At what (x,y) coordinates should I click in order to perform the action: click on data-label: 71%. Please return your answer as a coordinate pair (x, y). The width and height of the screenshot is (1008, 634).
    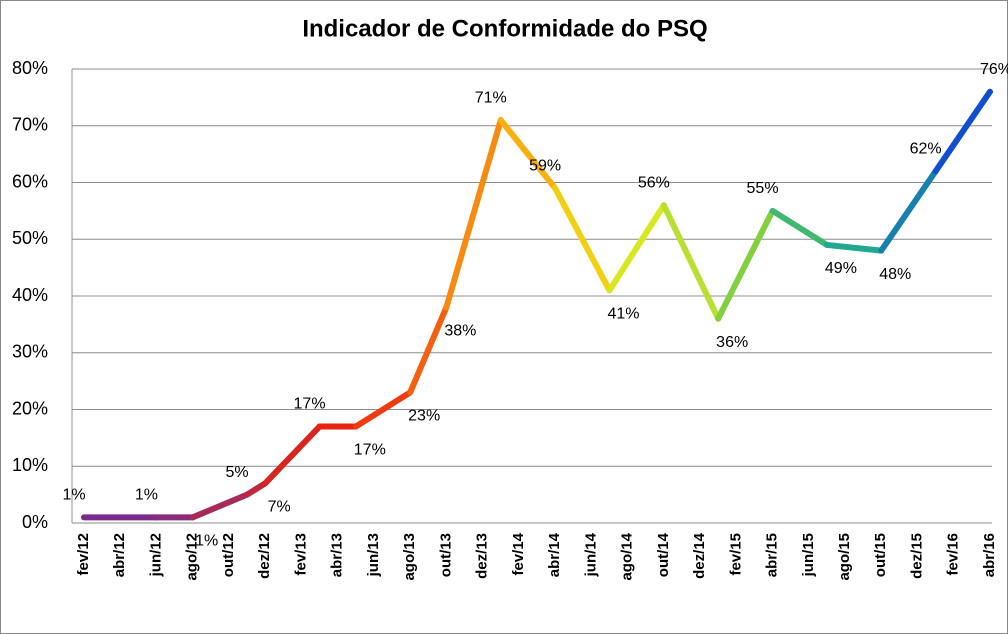
    Looking at the image, I should click on (491, 97).